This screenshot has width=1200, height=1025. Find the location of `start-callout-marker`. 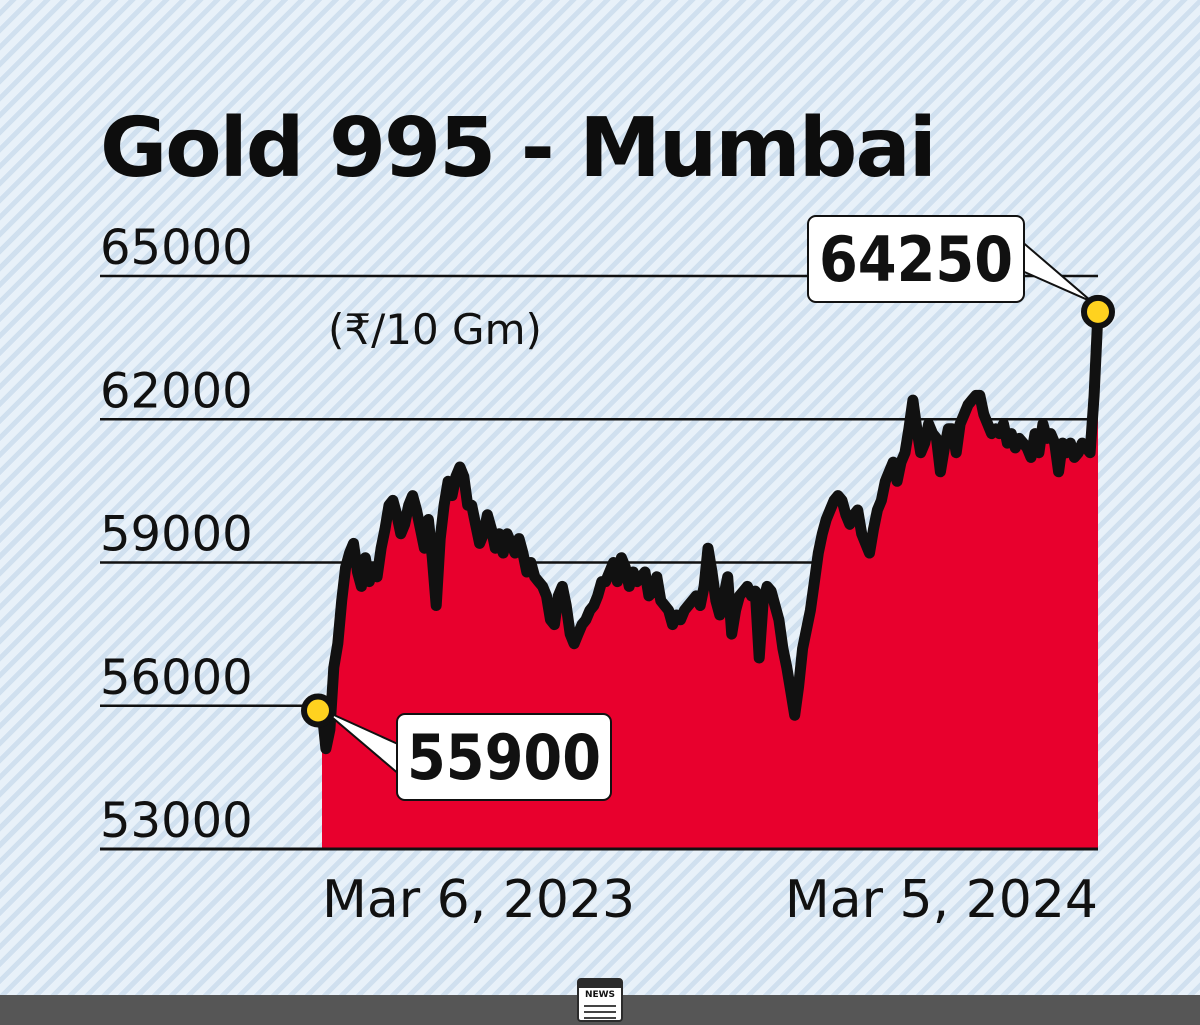

start-callout-marker is located at coordinates (318, 710).